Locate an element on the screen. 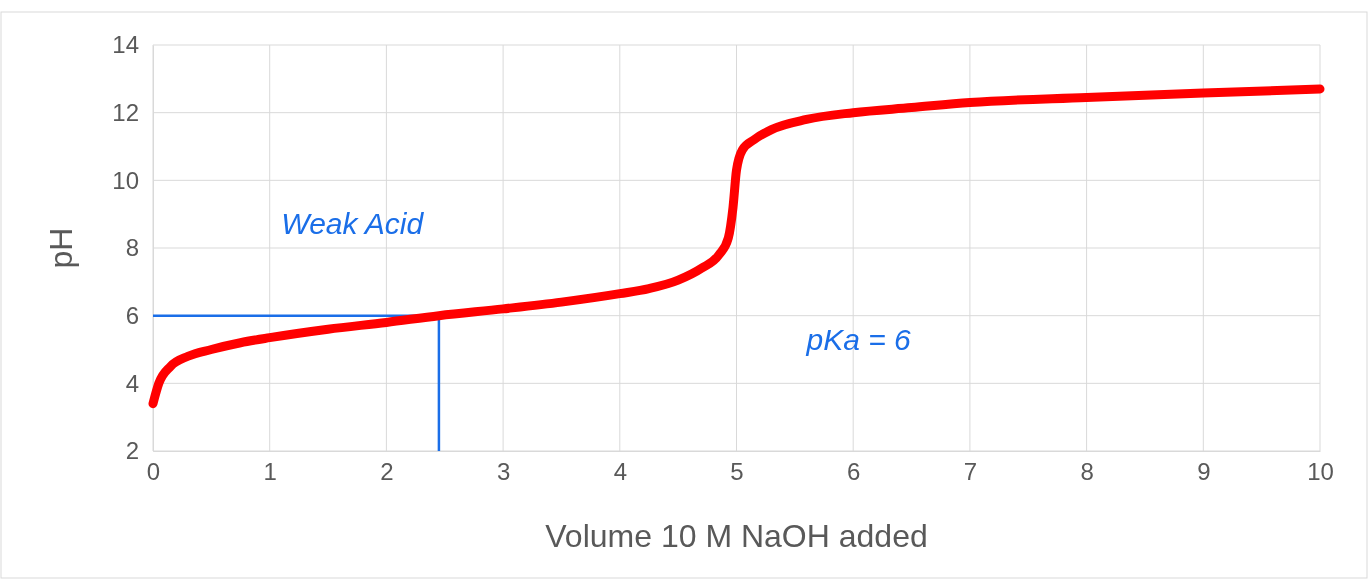 The image size is (1369, 581). x-tick-label: 7 is located at coordinates (970, 472).